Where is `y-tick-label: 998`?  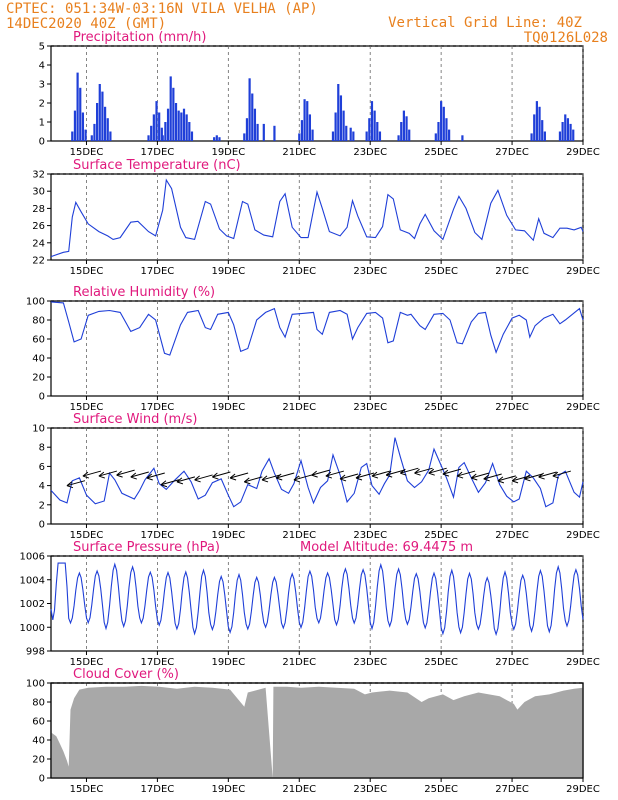
y-tick-label: 998 is located at coordinates (35, 652).